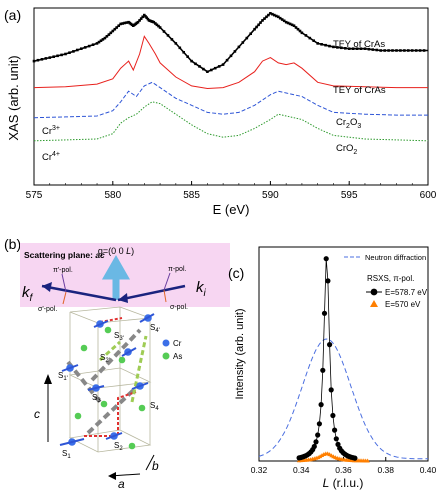  I want to click on legend-cr-label: Cr, so click(177, 343).